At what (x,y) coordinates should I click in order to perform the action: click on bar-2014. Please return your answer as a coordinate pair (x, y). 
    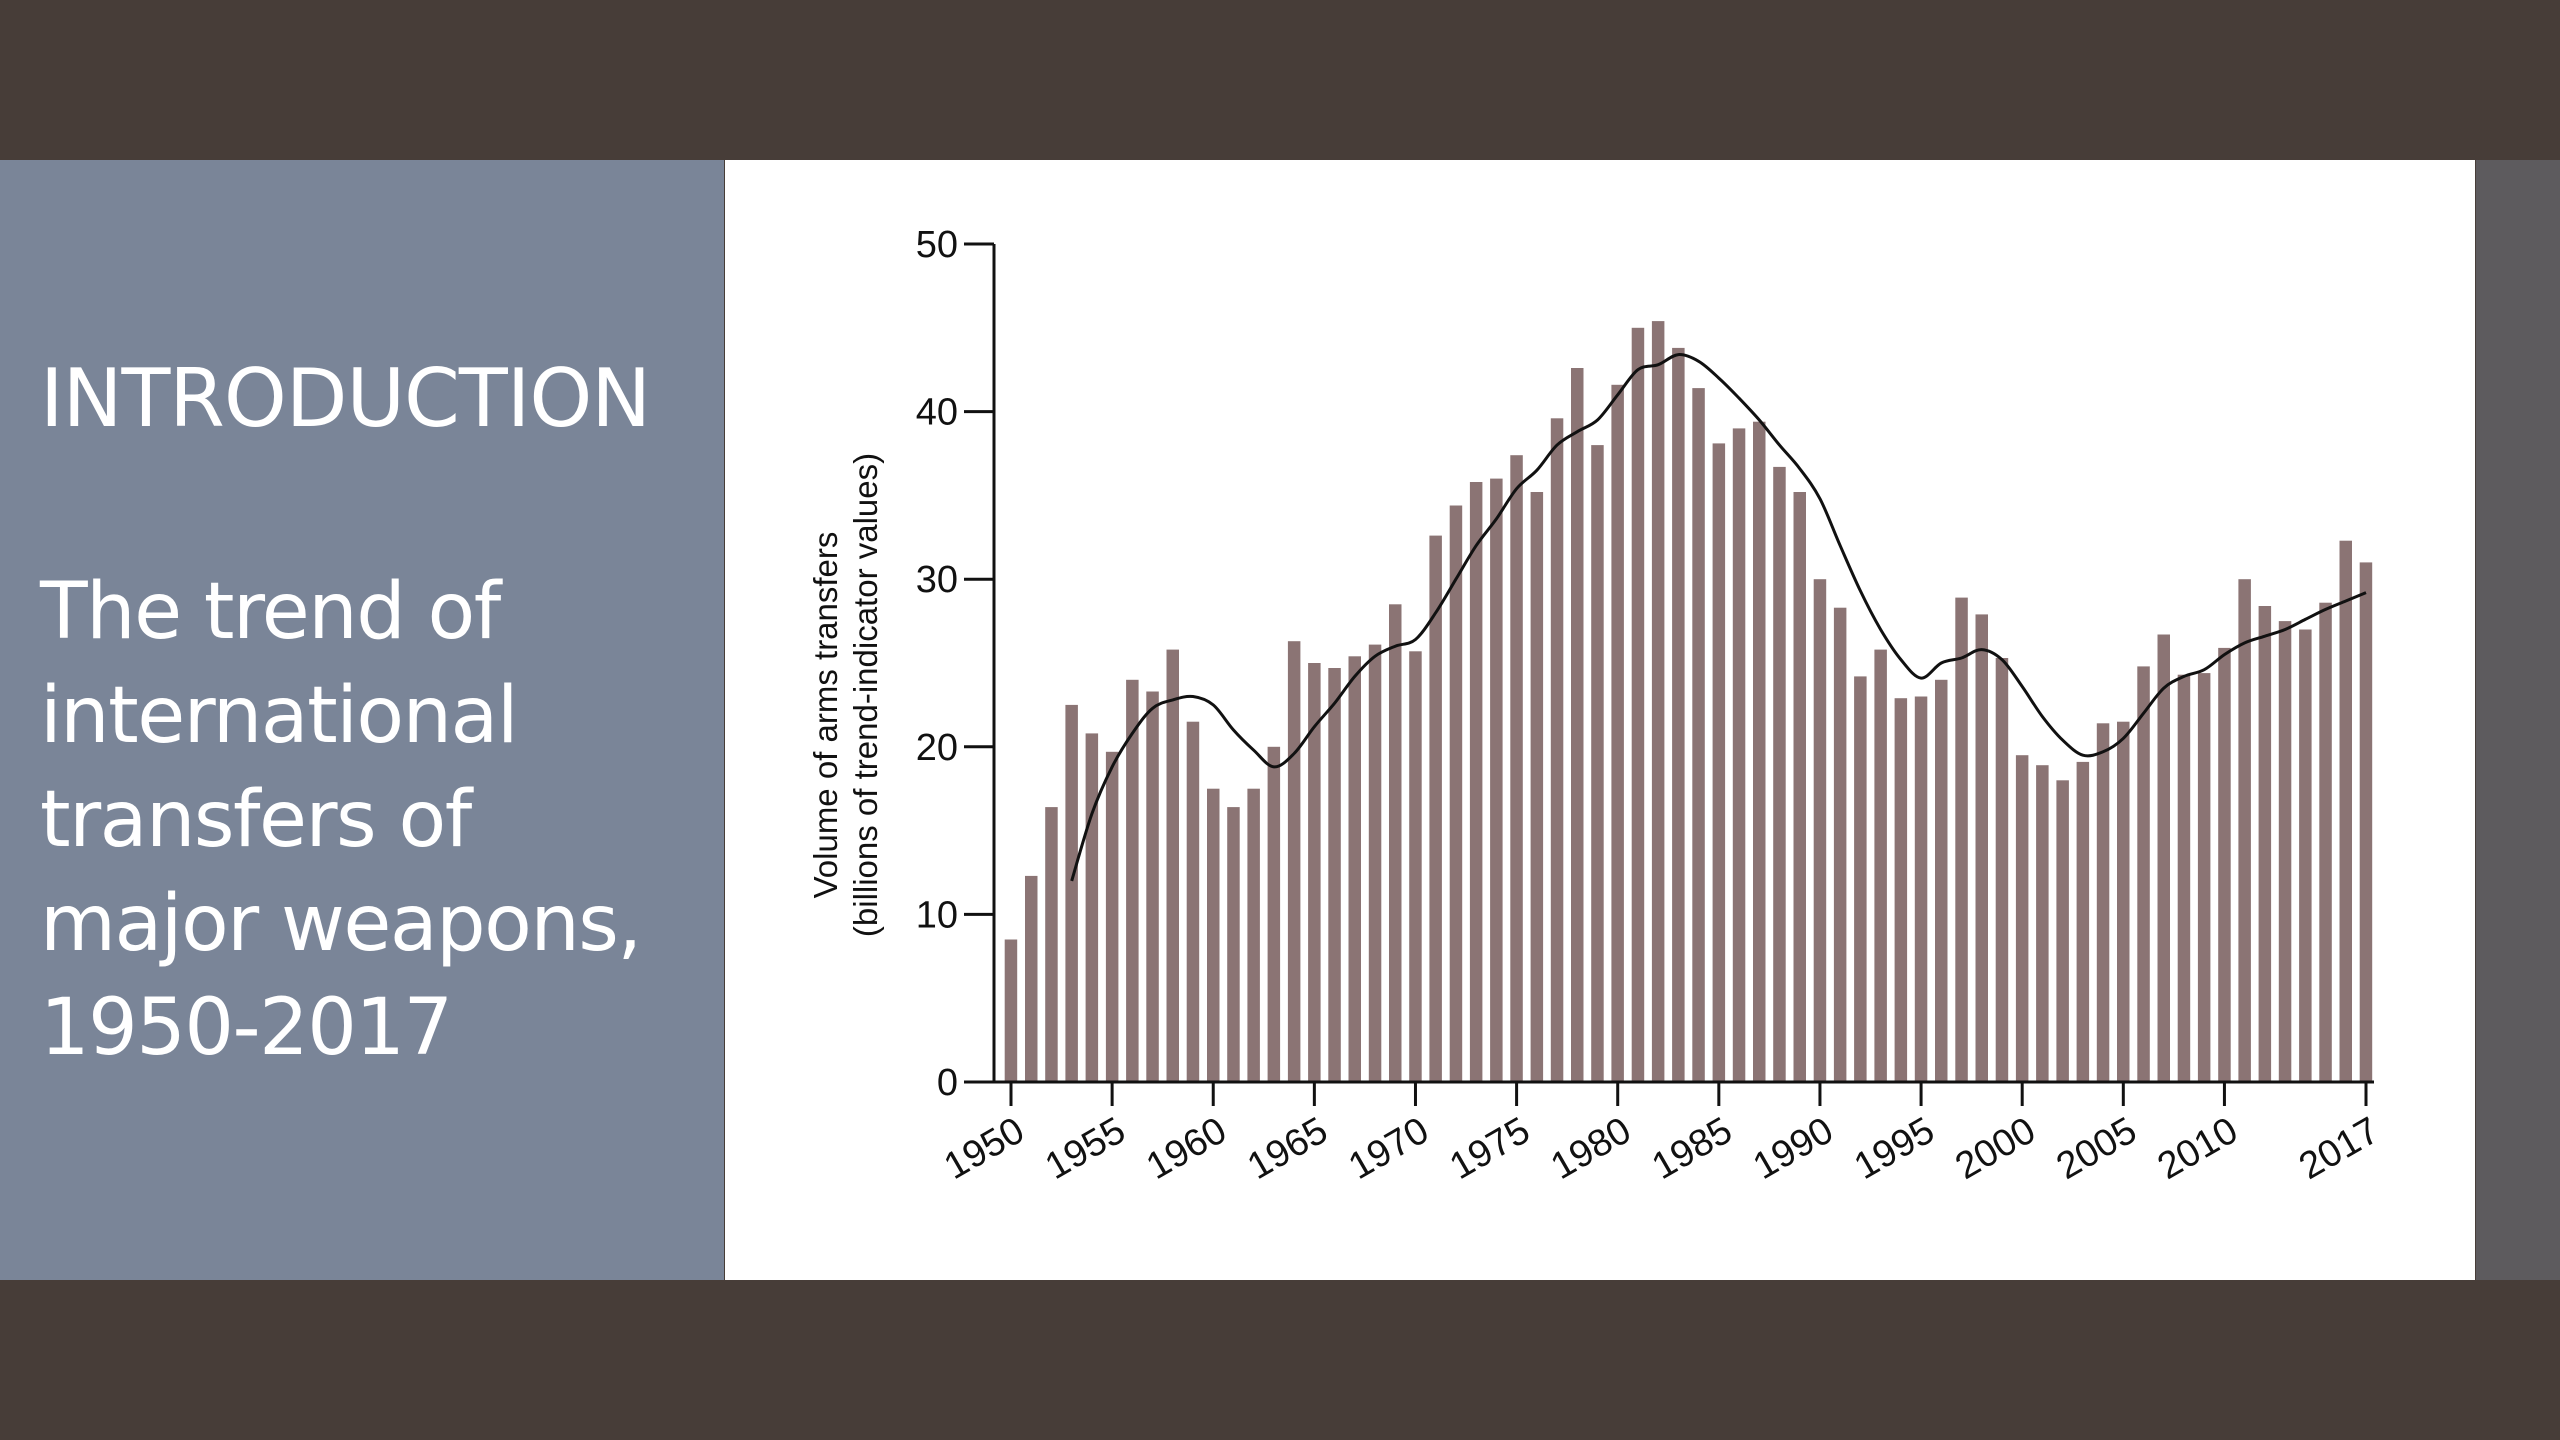
    Looking at the image, I should click on (2305, 855).